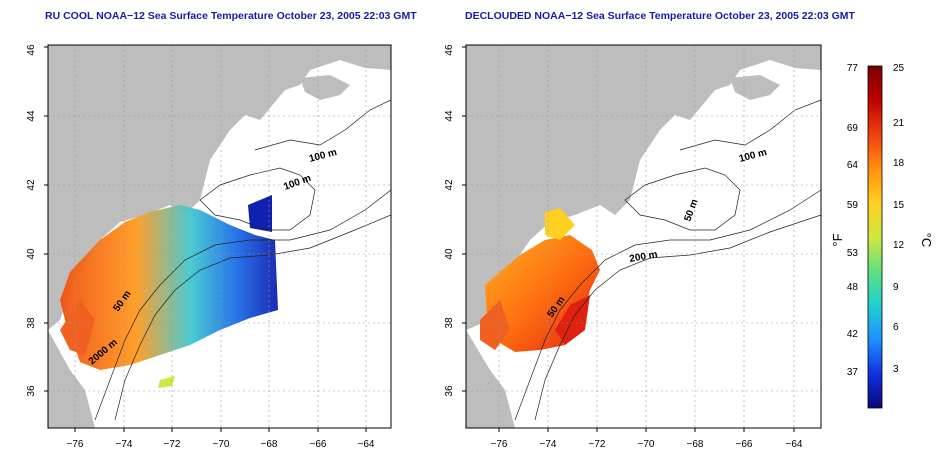  Describe the element at coordinates (899, 123) in the screenshot. I see `c-tick-label: 21` at that location.